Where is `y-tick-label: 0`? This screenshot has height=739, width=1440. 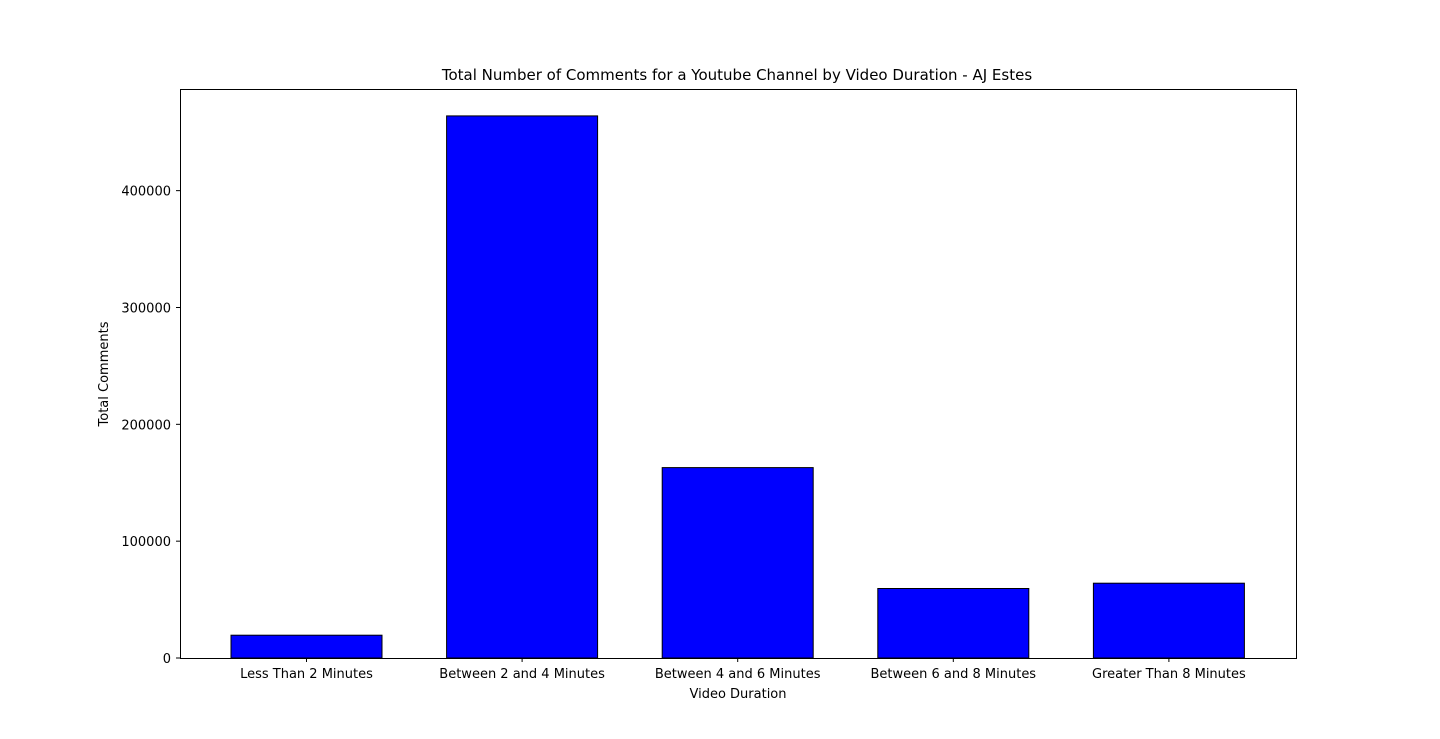
y-tick-label: 0 is located at coordinates (167, 659).